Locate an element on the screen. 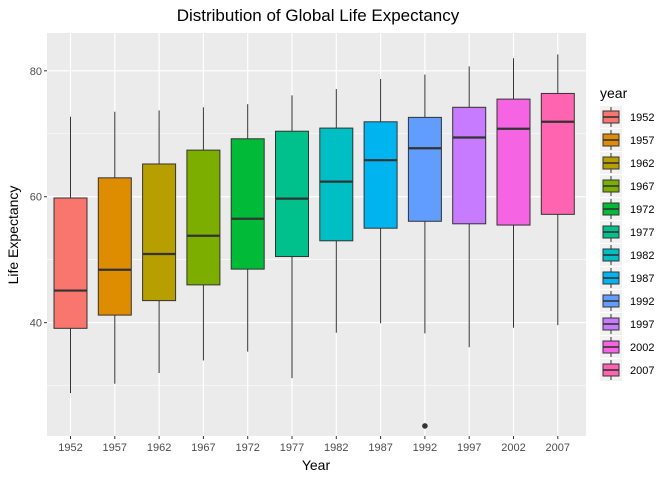 The height and width of the screenshot is (480, 672). box-2007 is located at coordinates (557, 190).